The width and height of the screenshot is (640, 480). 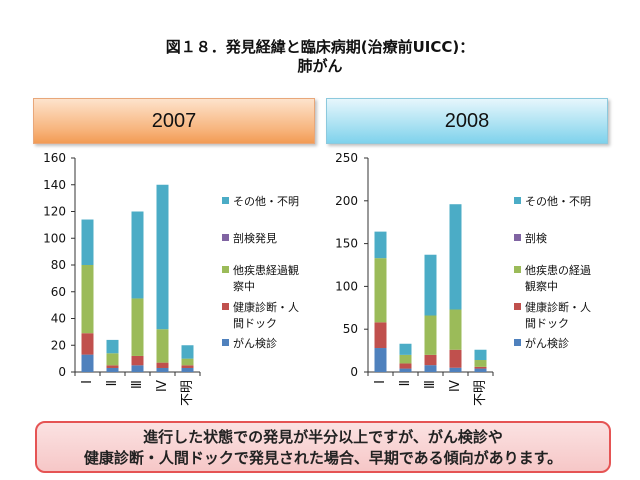 What do you see at coordinates (350, 329) in the screenshot?
I see `y-tick-label: 50` at bounding box center [350, 329].